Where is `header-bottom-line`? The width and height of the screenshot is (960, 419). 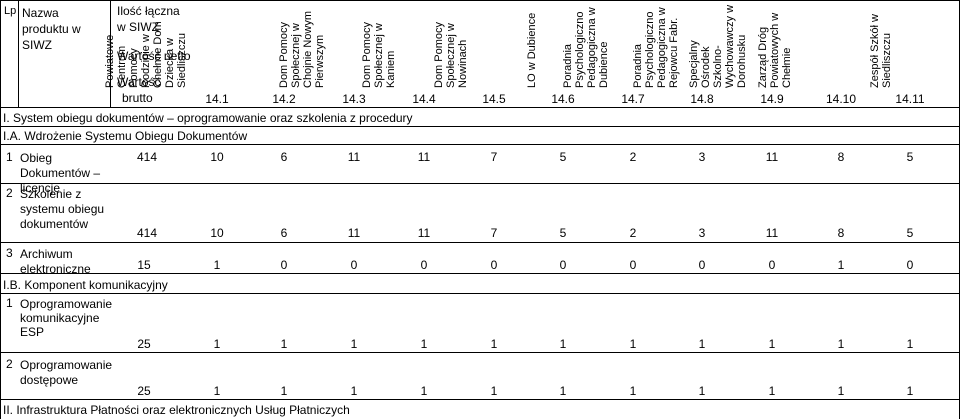 header-bottom-line is located at coordinates (480, 107).